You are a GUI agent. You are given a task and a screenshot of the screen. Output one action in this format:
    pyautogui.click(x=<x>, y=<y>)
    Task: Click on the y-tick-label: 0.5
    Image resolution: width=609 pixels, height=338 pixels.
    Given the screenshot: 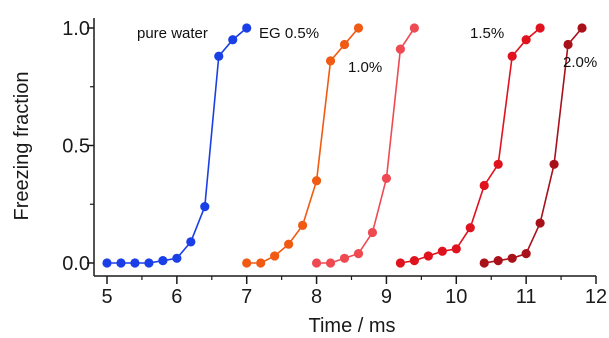 What is the action you would take?
    pyautogui.click(x=76, y=147)
    